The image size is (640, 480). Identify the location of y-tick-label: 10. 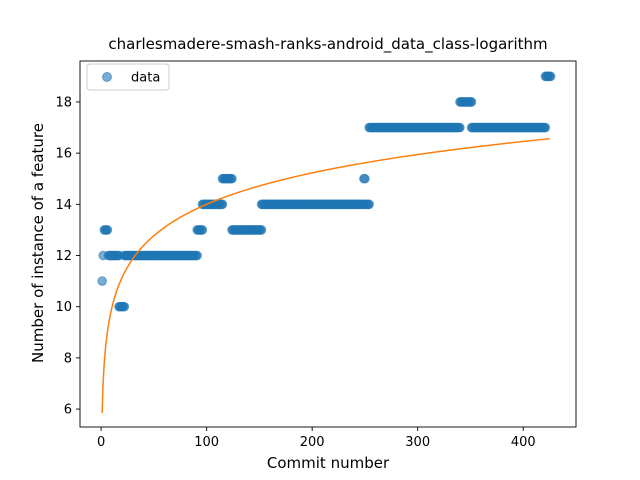
(63, 307).